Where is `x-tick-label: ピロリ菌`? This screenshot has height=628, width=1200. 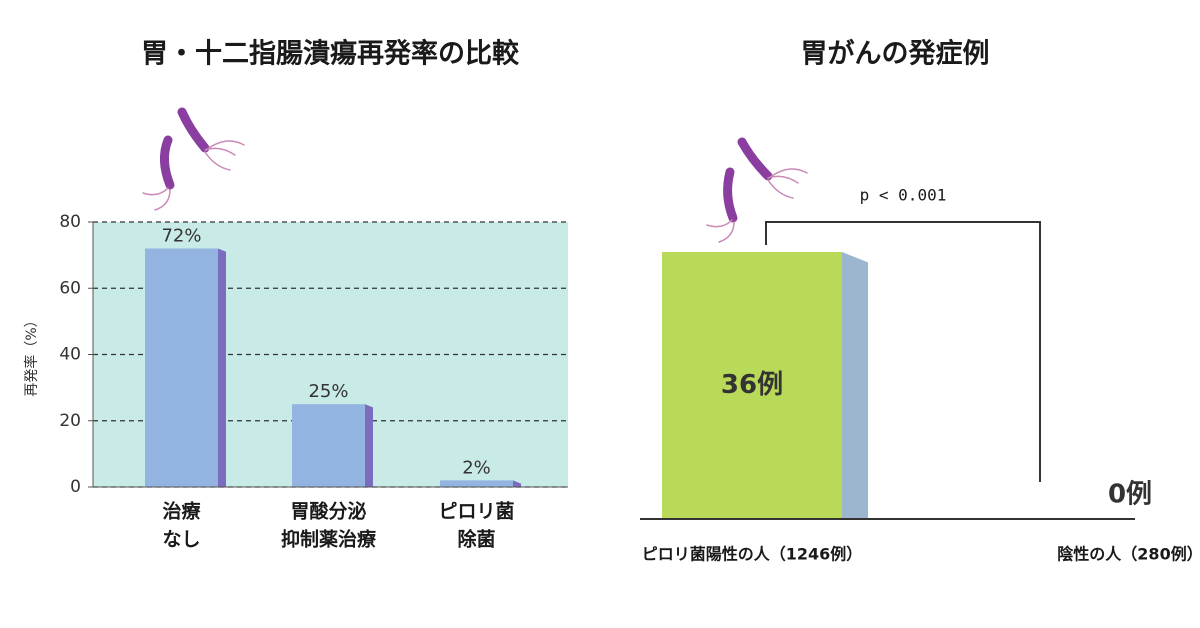 x-tick-label: ピロリ菌 is located at coordinates (476, 511).